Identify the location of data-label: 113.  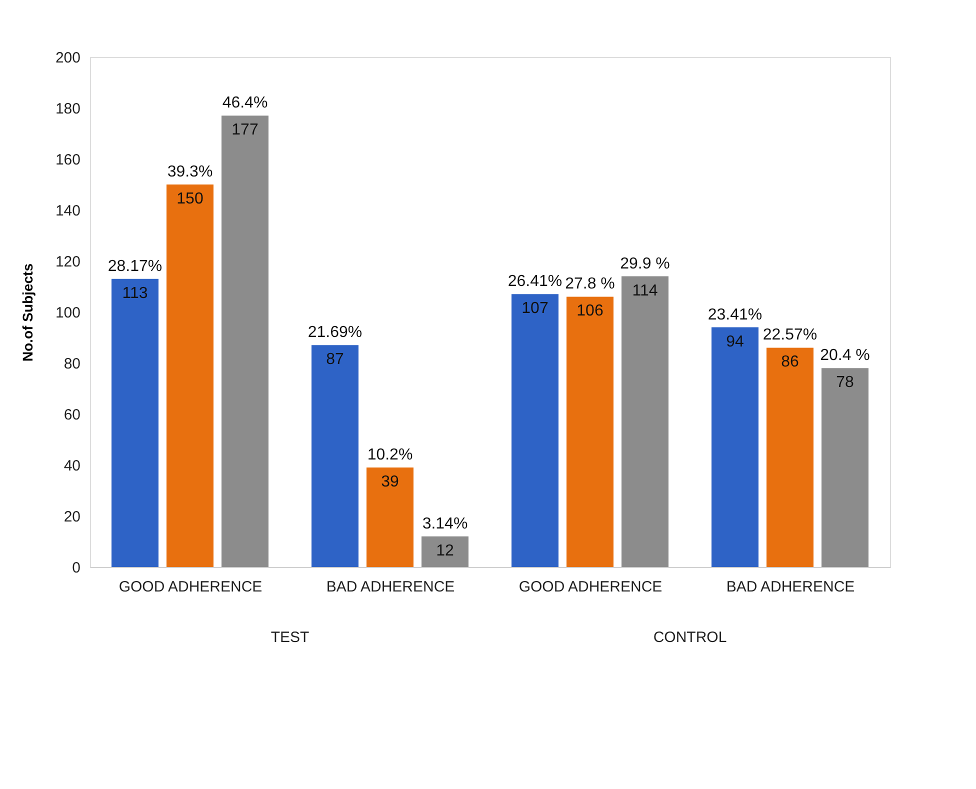
(135, 293).